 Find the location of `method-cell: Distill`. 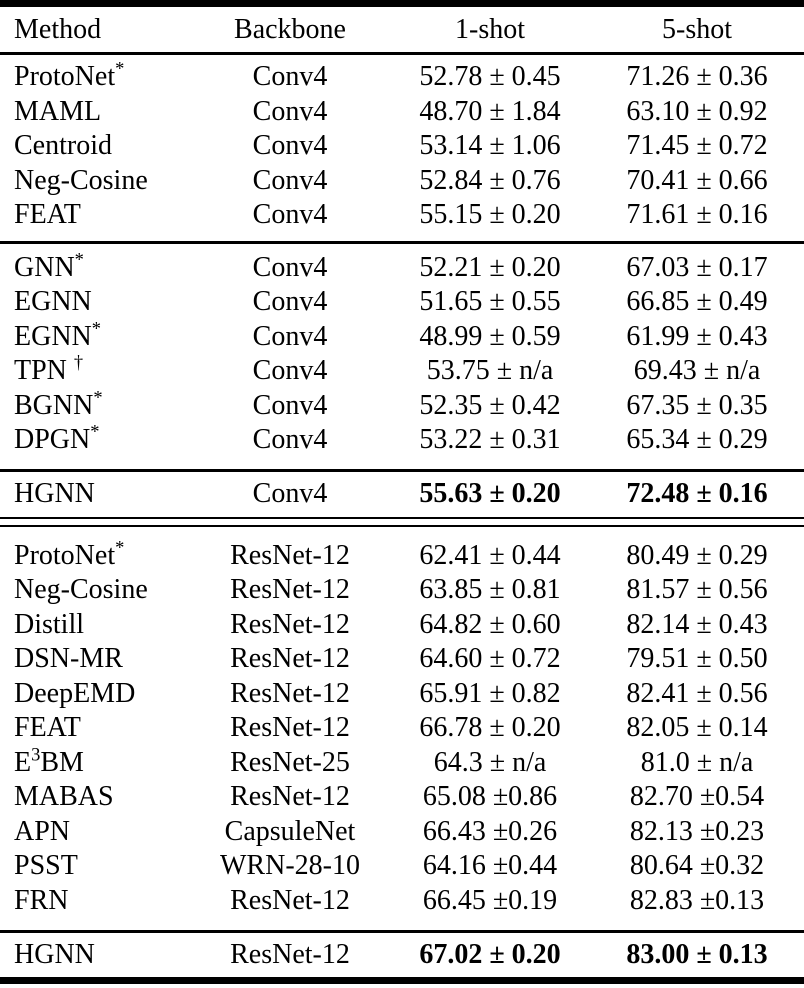

method-cell: Distill is located at coordinates (95, 624).